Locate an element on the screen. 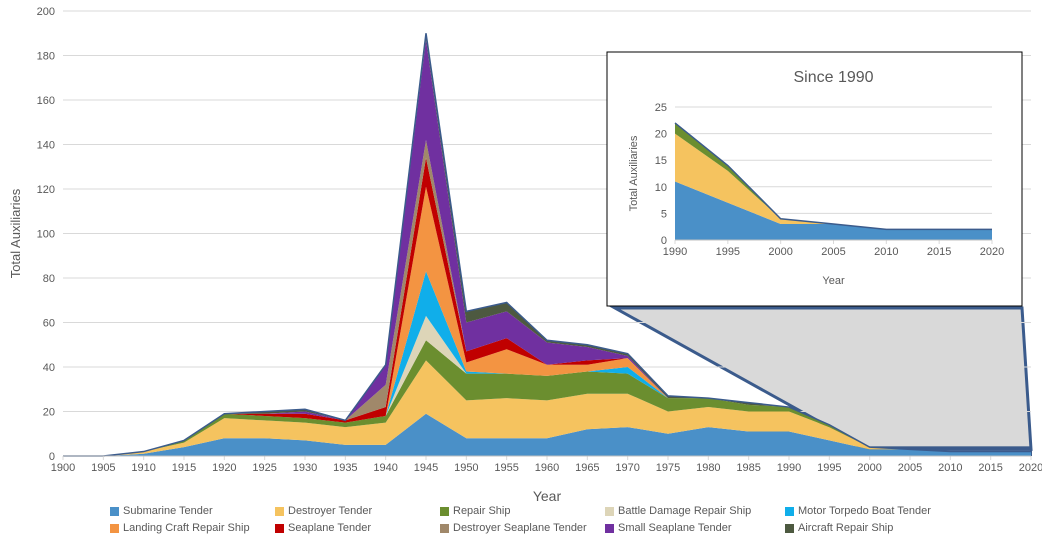 This screenshot has height=552, width=1042. y-tick-label: 180 is located at coordinates (46, 57).